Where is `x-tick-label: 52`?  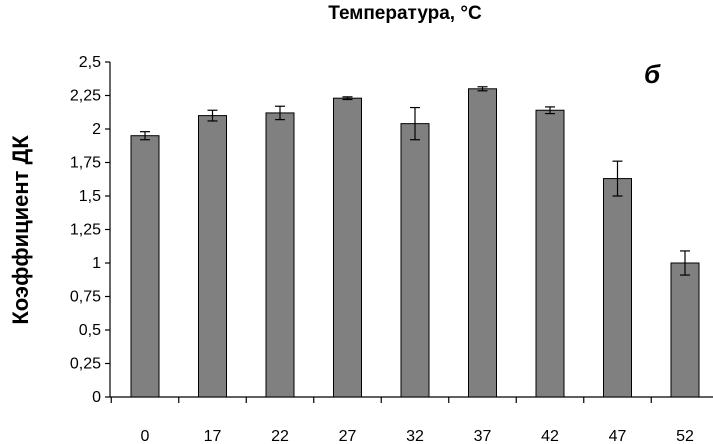 x-tick-label: 52 is located at coordinates (685, 436).